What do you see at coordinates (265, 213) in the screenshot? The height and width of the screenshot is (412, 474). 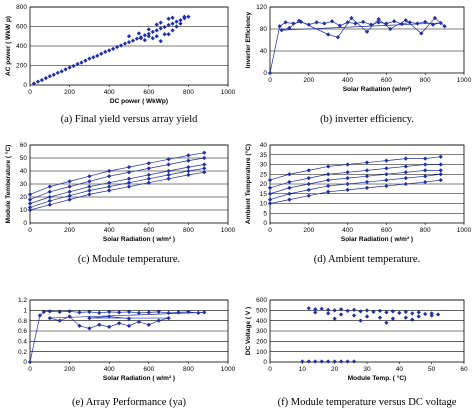 I see `y-tick-label: 5` at bounding box center [265, 213].